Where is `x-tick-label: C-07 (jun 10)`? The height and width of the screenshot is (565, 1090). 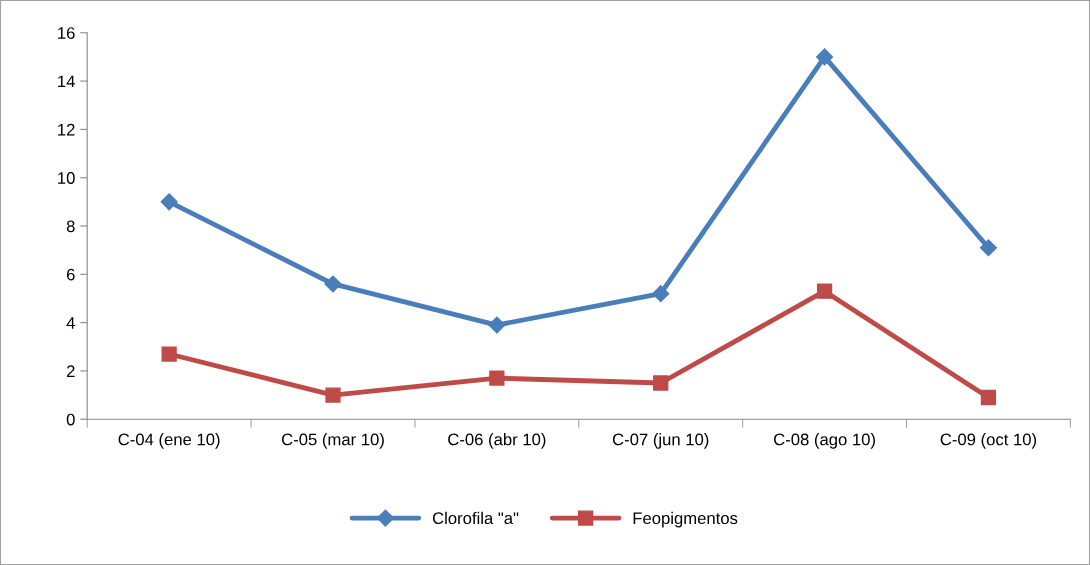 x-tick-label: C-07 (jun 10) is located at coordinates (660, 441).